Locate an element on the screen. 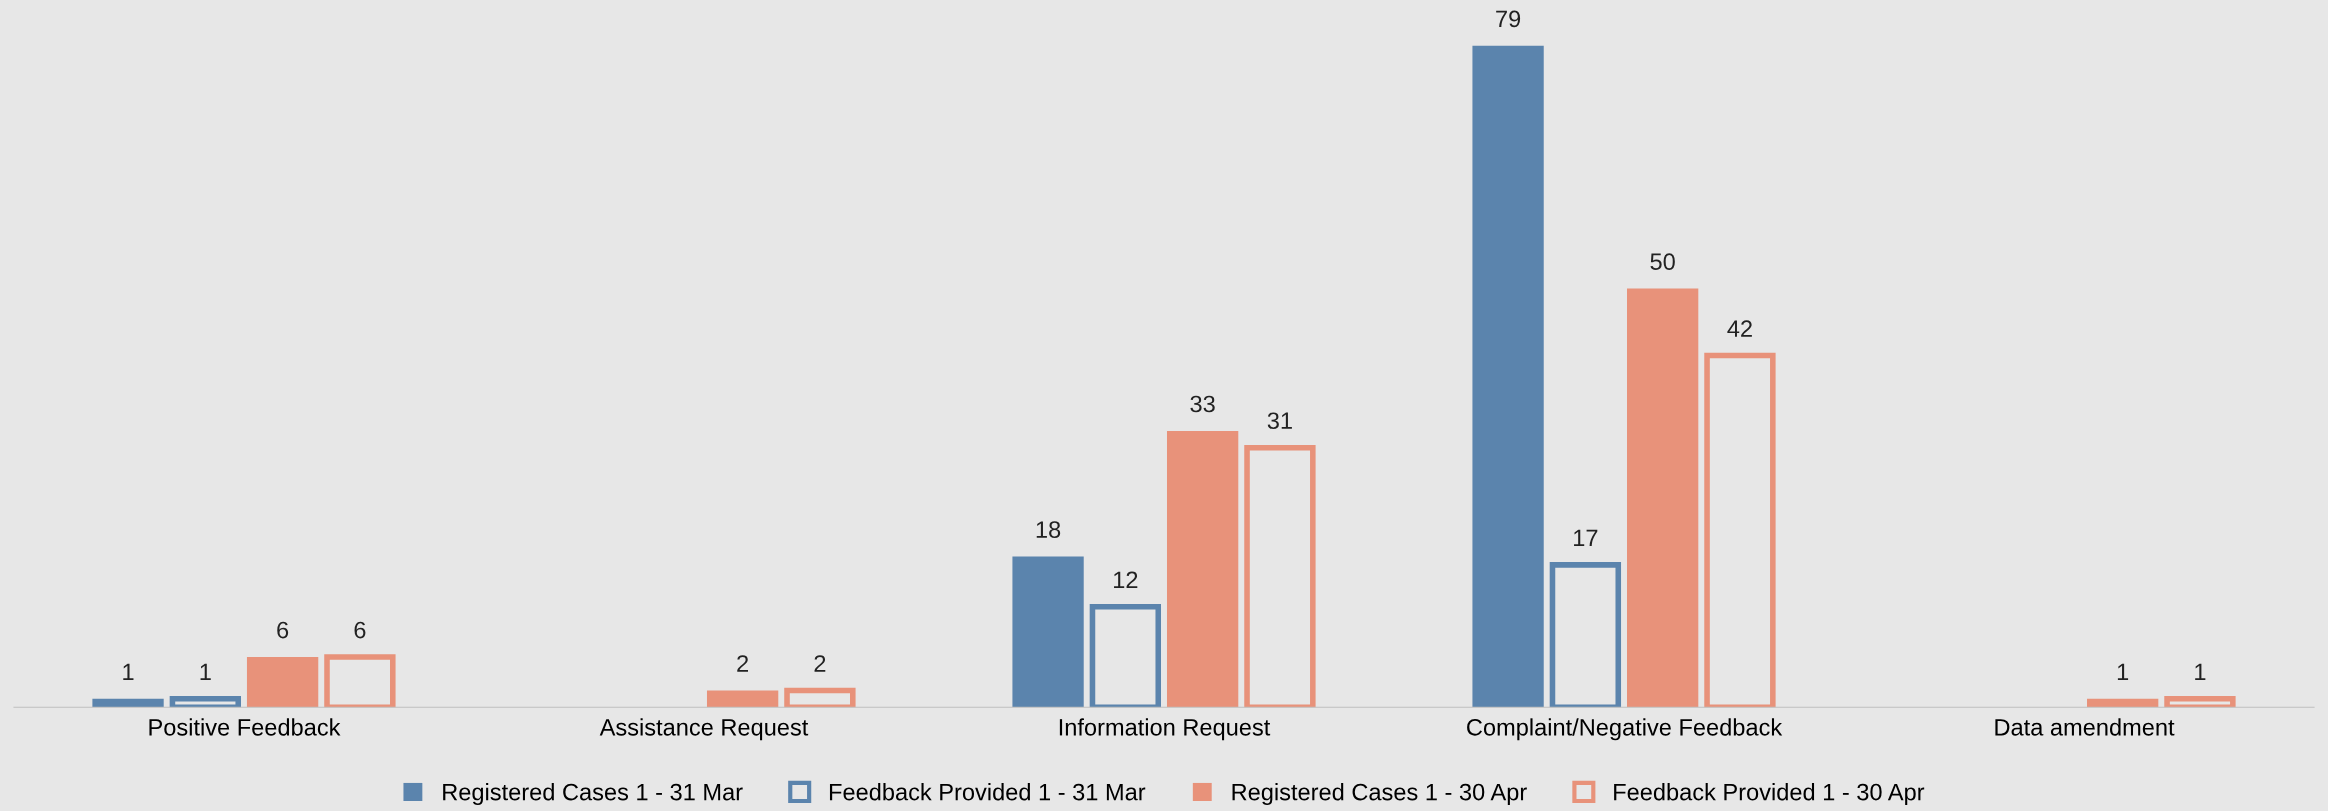 This screenshot has height=811, width=2328. x-tick-label: Data amendment is located at coordinates (2085, 727).